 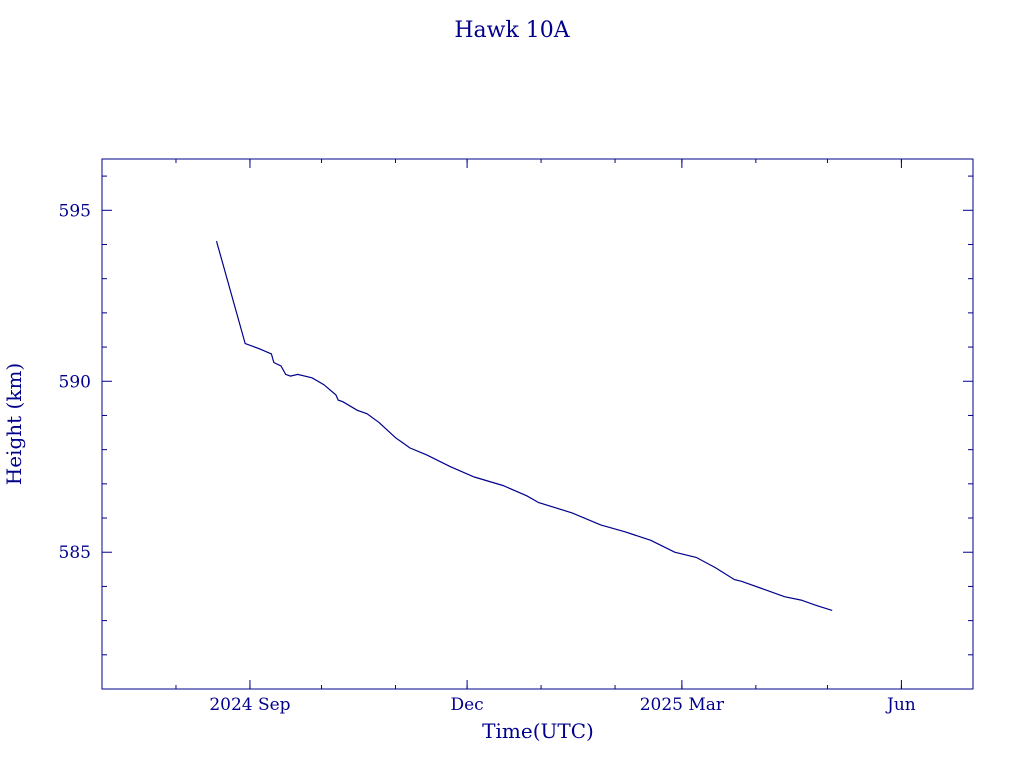 I want to click on y-tick-label: 585, so click(x=75, y=553).